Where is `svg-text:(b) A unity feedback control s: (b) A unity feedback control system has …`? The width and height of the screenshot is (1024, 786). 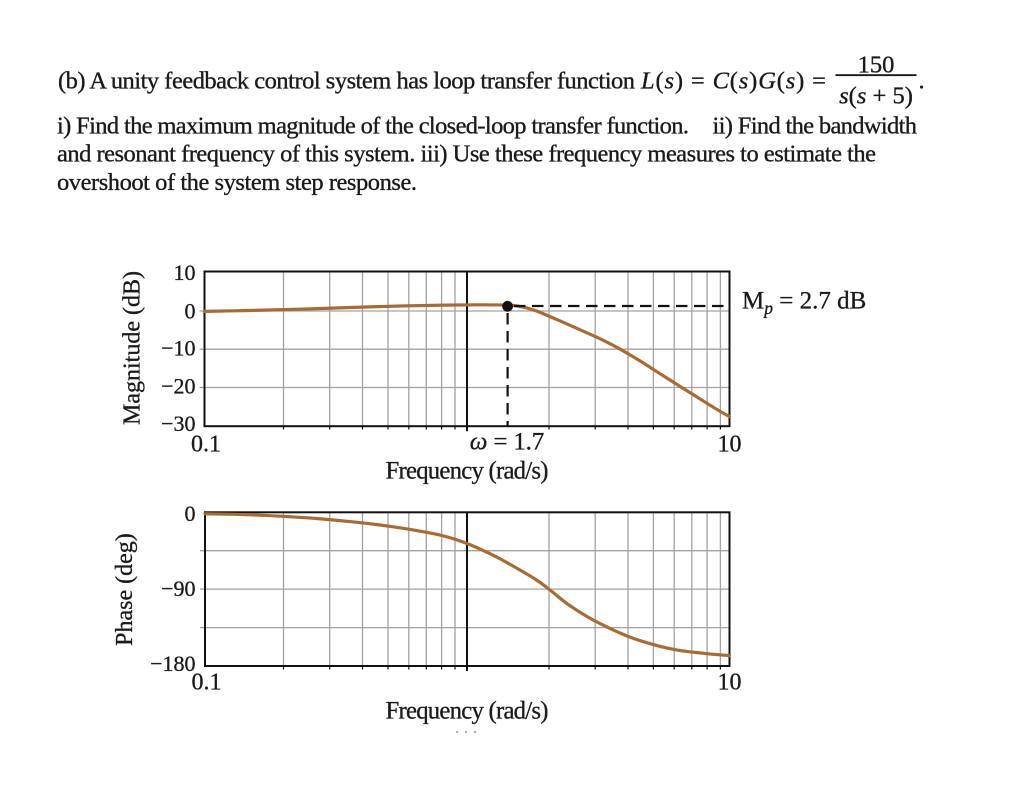 svg-text:(b) A unity feedback control s: (b) A unity feedback control system has … is located at coordinates (346, 81).